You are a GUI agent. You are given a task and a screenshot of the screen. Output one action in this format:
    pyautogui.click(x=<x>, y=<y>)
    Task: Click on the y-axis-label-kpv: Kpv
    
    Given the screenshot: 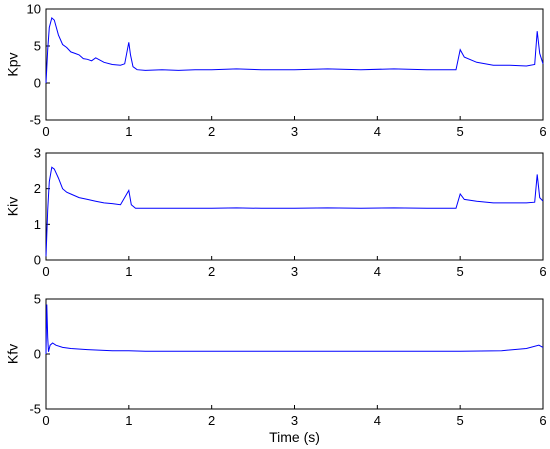 What is the action you would take?
    pyautogui.click(x=13, y=64)
    